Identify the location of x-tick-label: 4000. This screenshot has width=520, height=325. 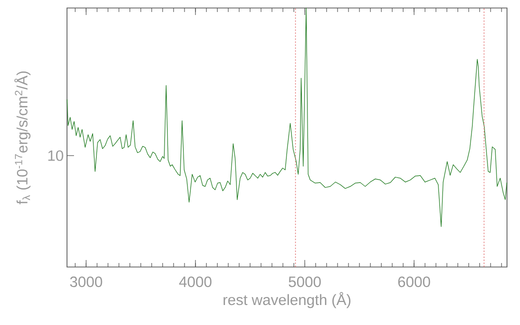
(195, 282).